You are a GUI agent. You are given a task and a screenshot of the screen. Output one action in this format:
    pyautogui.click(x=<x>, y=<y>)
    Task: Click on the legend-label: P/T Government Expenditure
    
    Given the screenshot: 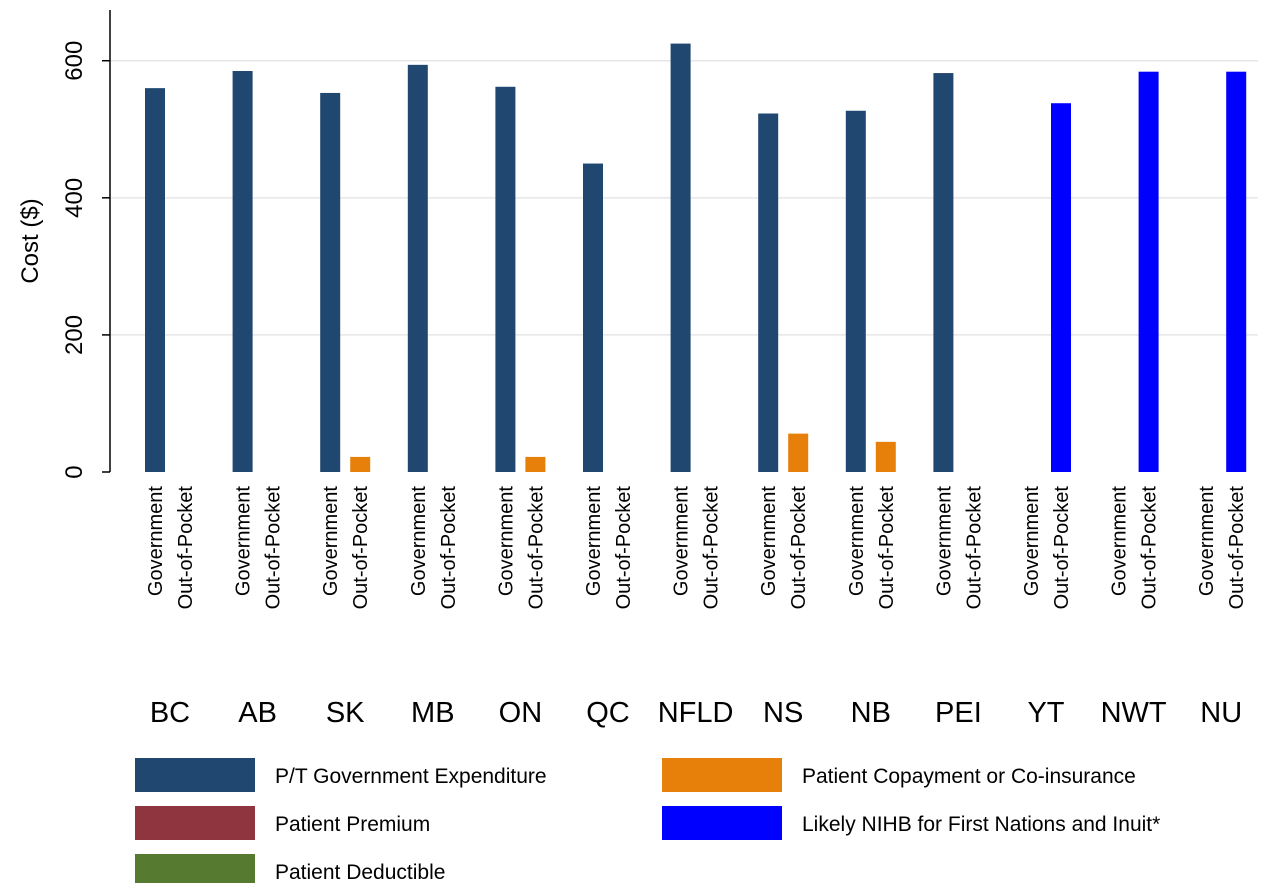 What is the action you would take?
    pyautogui.click(x=411, y=776)
    